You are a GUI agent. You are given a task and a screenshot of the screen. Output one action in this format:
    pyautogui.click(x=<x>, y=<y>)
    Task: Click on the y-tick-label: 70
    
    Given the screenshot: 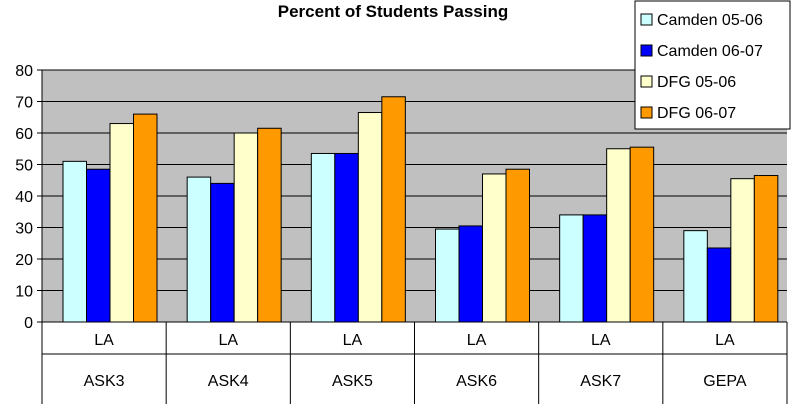 What is the action you would take?
    pyautogui.click(x=24, y=103)
    